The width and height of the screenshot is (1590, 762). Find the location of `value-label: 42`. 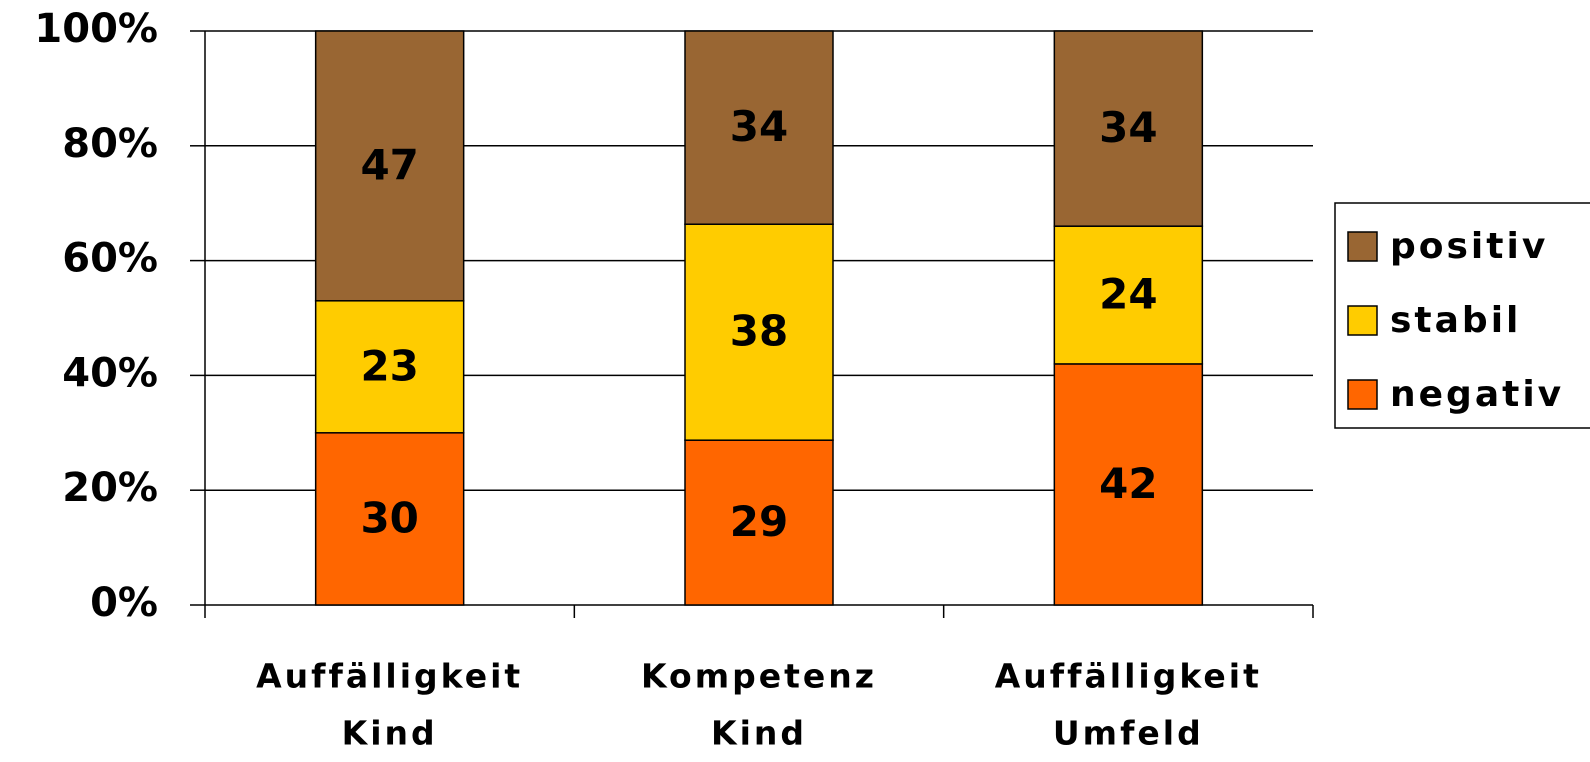

value-label: 42 is located at coordinates (1128, 483).